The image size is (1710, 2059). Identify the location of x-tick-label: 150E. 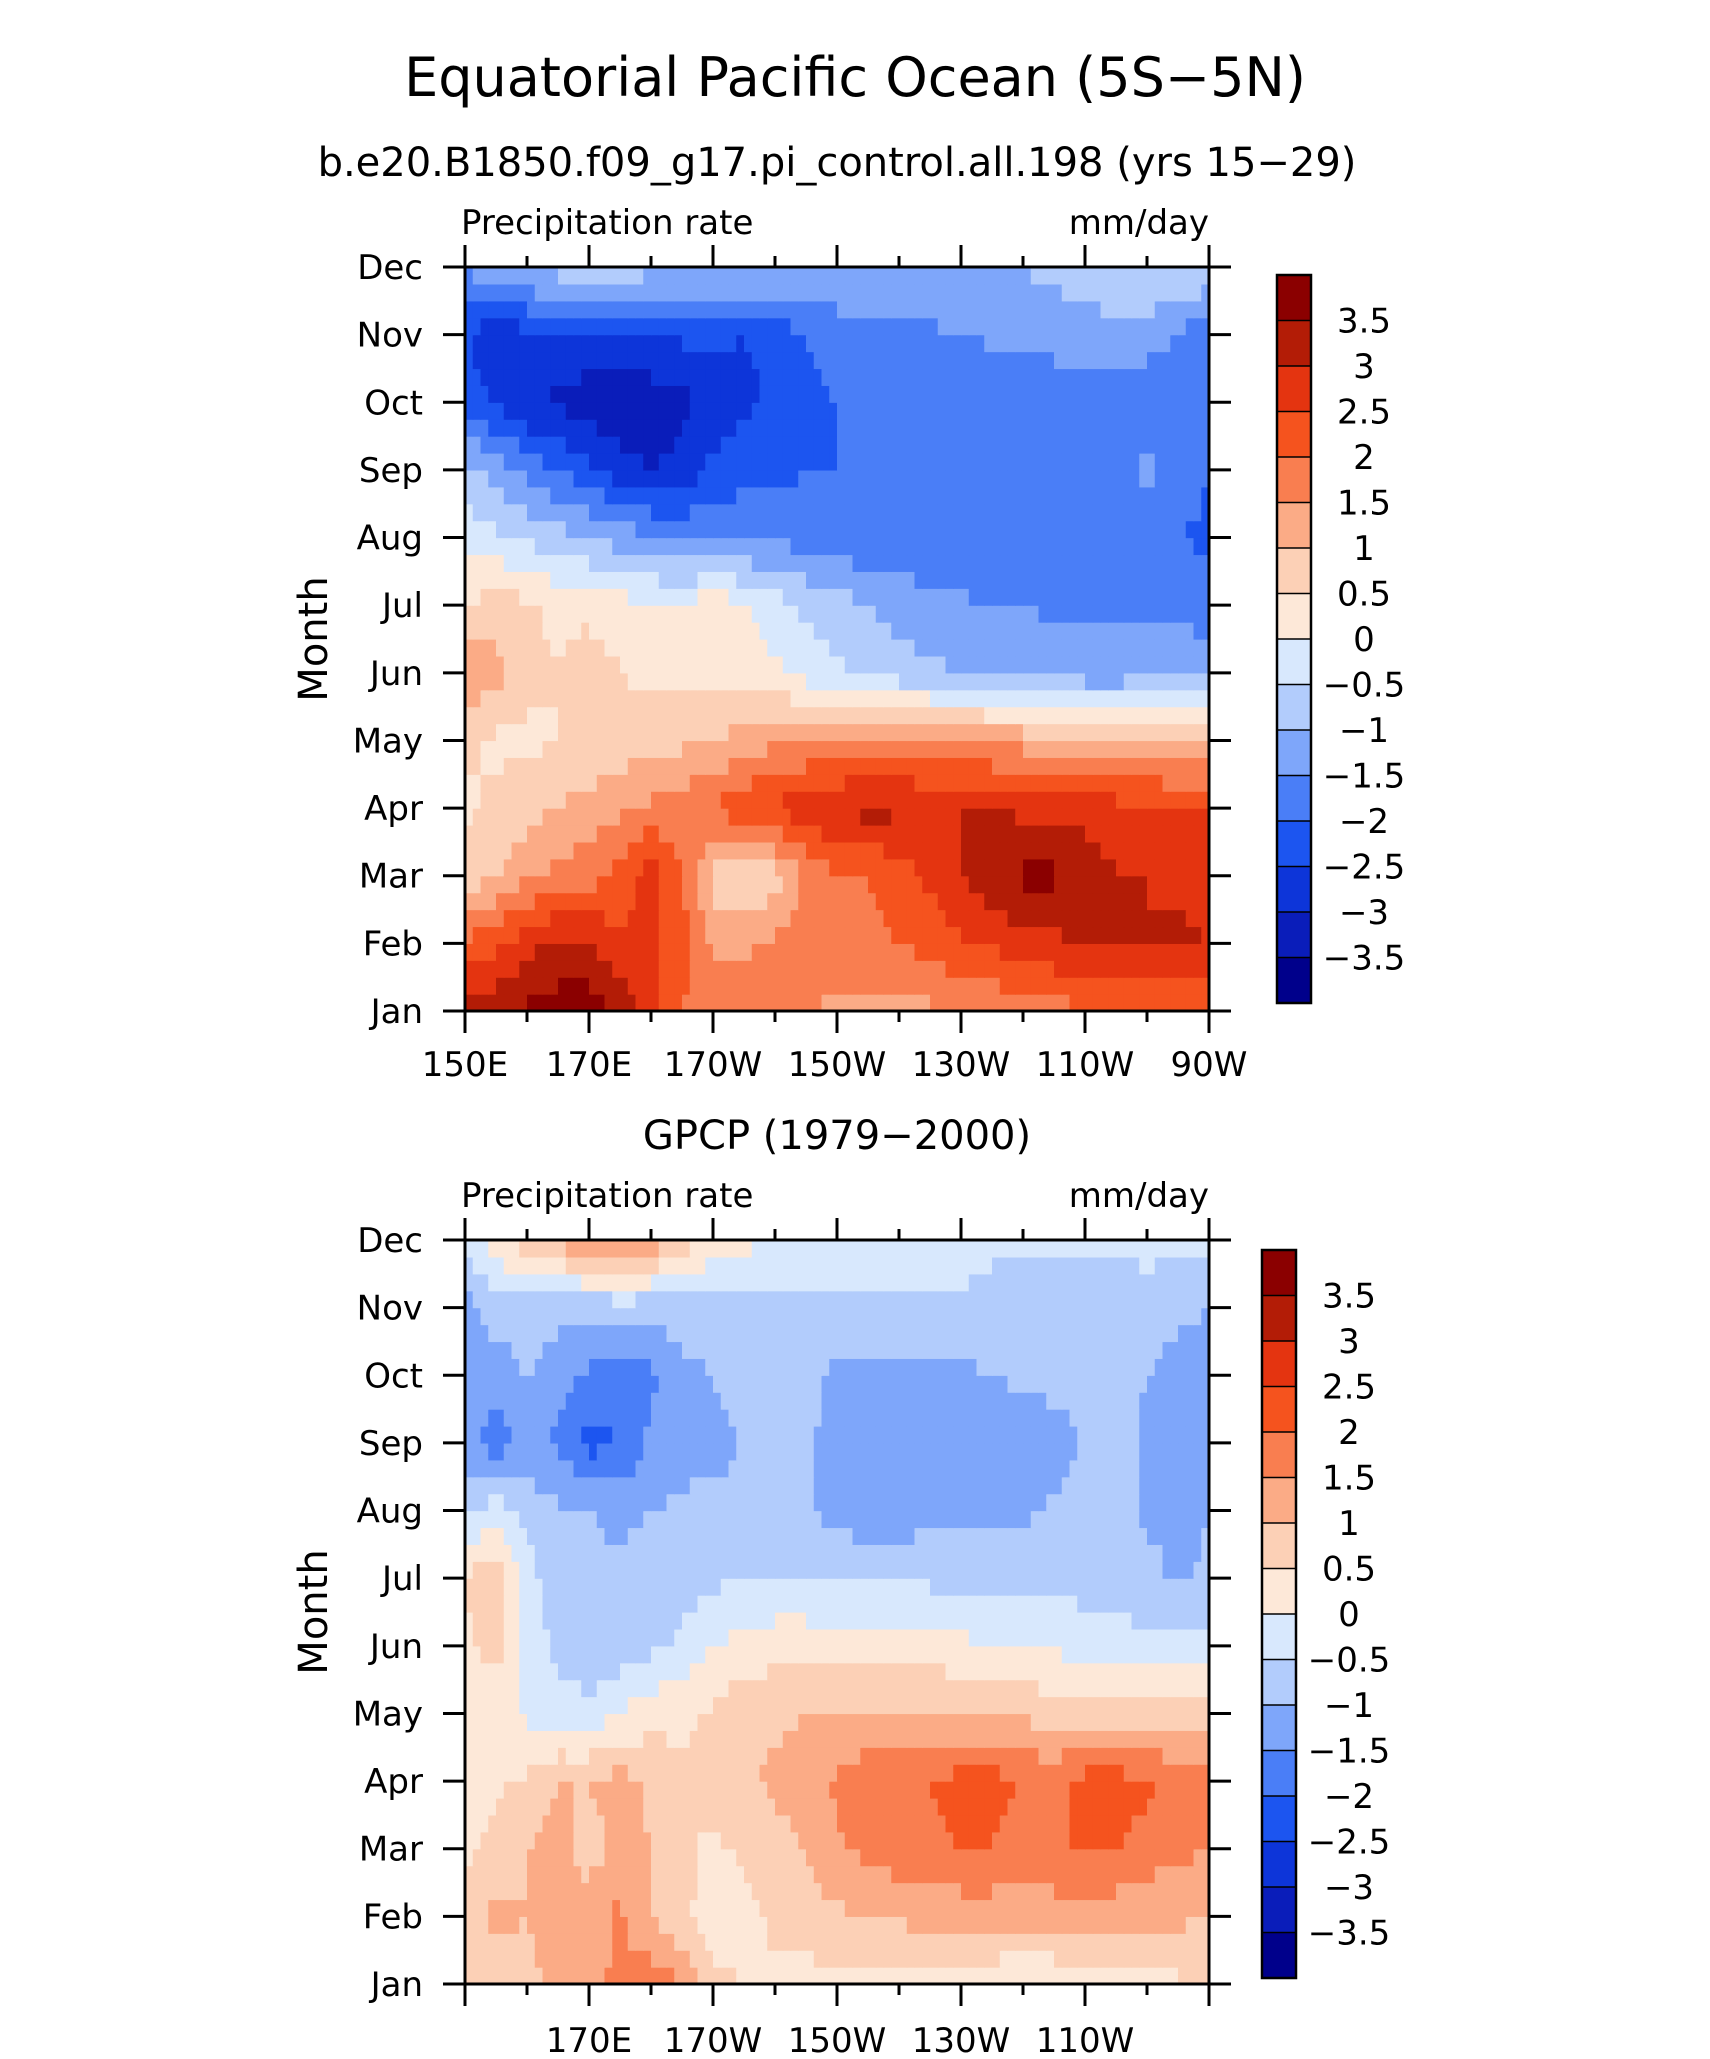
(465, 1065).